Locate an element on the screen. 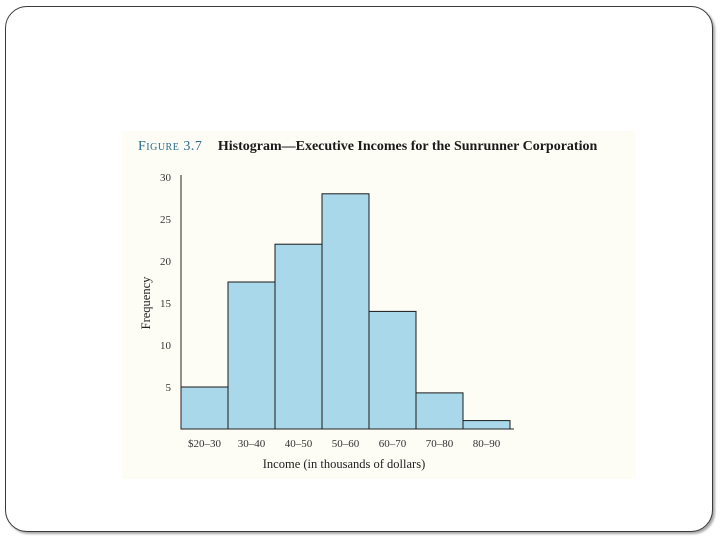 This screenshot has width=720, height=540. x-tick-label: 80–90 is located at coordinates (487, 444).